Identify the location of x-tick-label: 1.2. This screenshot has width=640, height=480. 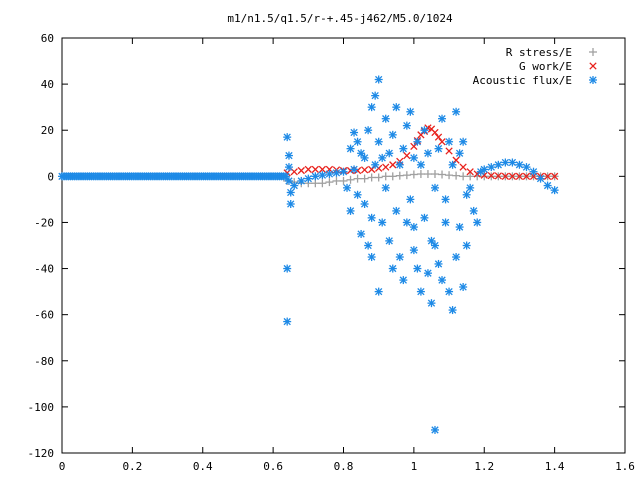
(484, 466).